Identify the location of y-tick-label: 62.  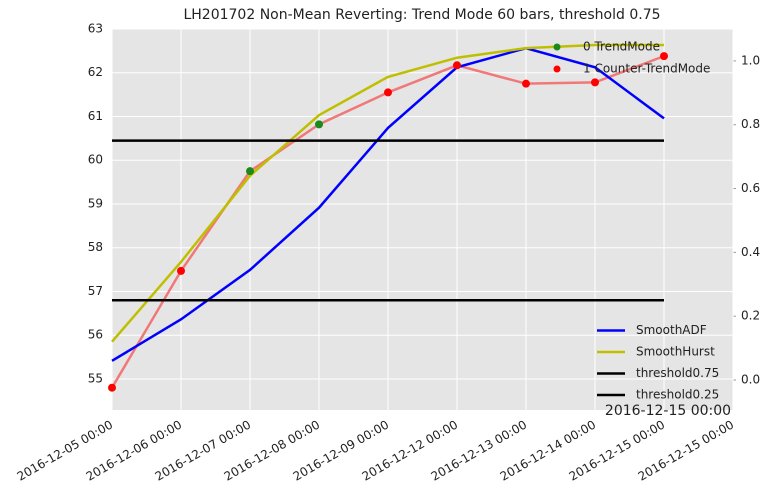
(95, 72).